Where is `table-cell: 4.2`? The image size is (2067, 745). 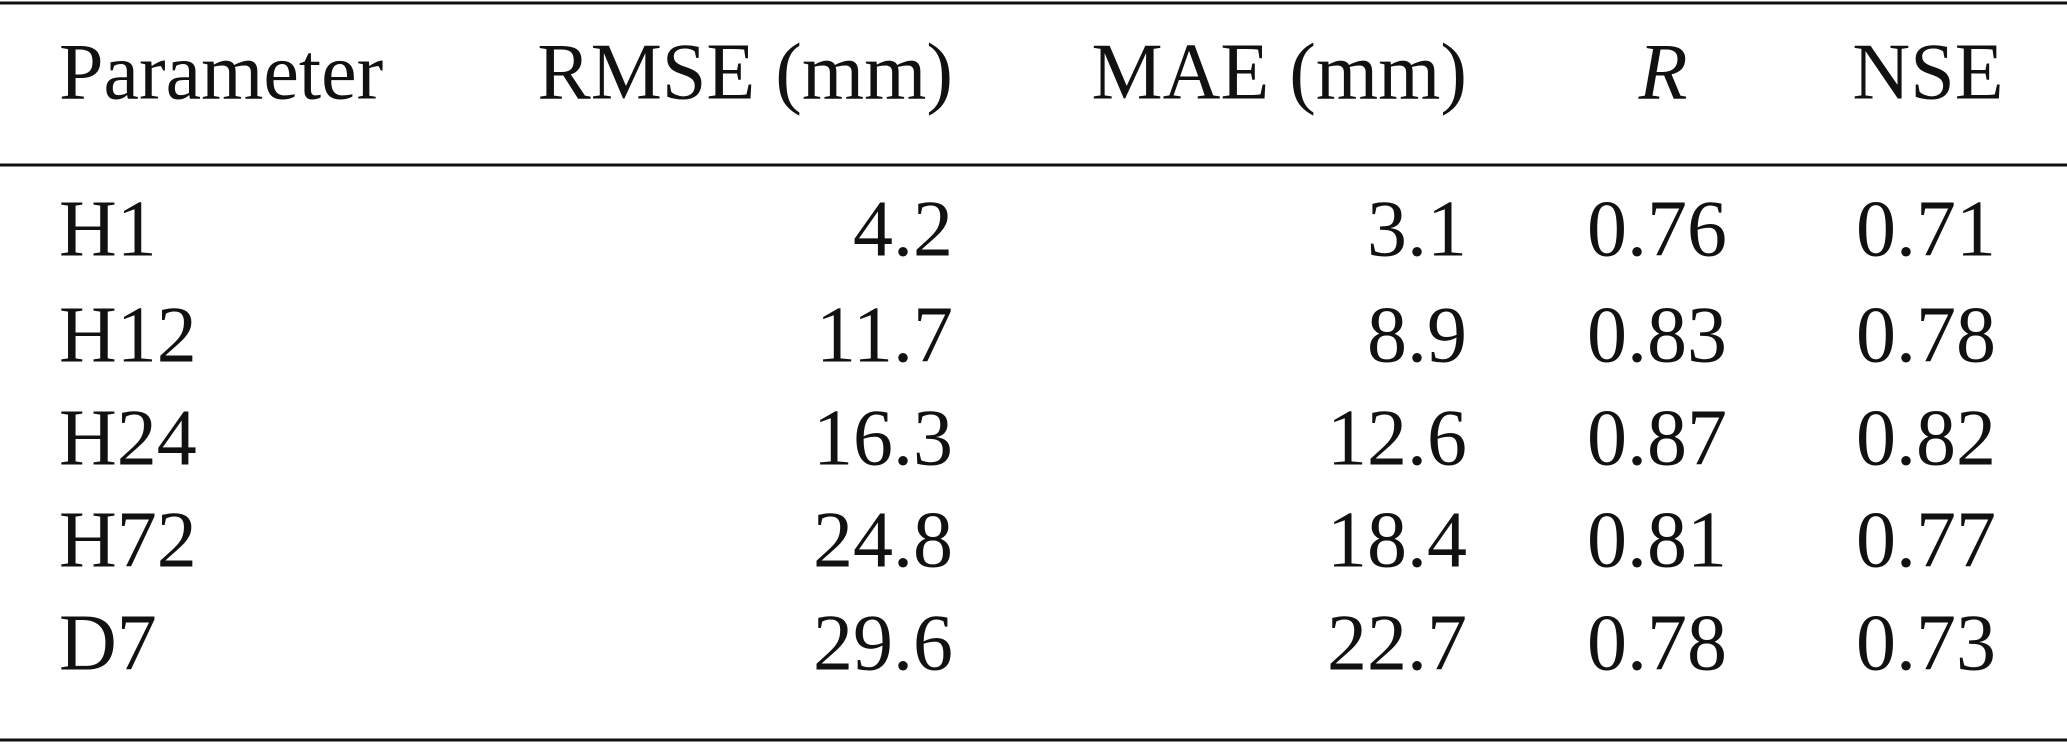 table-cell: 4.2 is located at coordinates (903, 229).